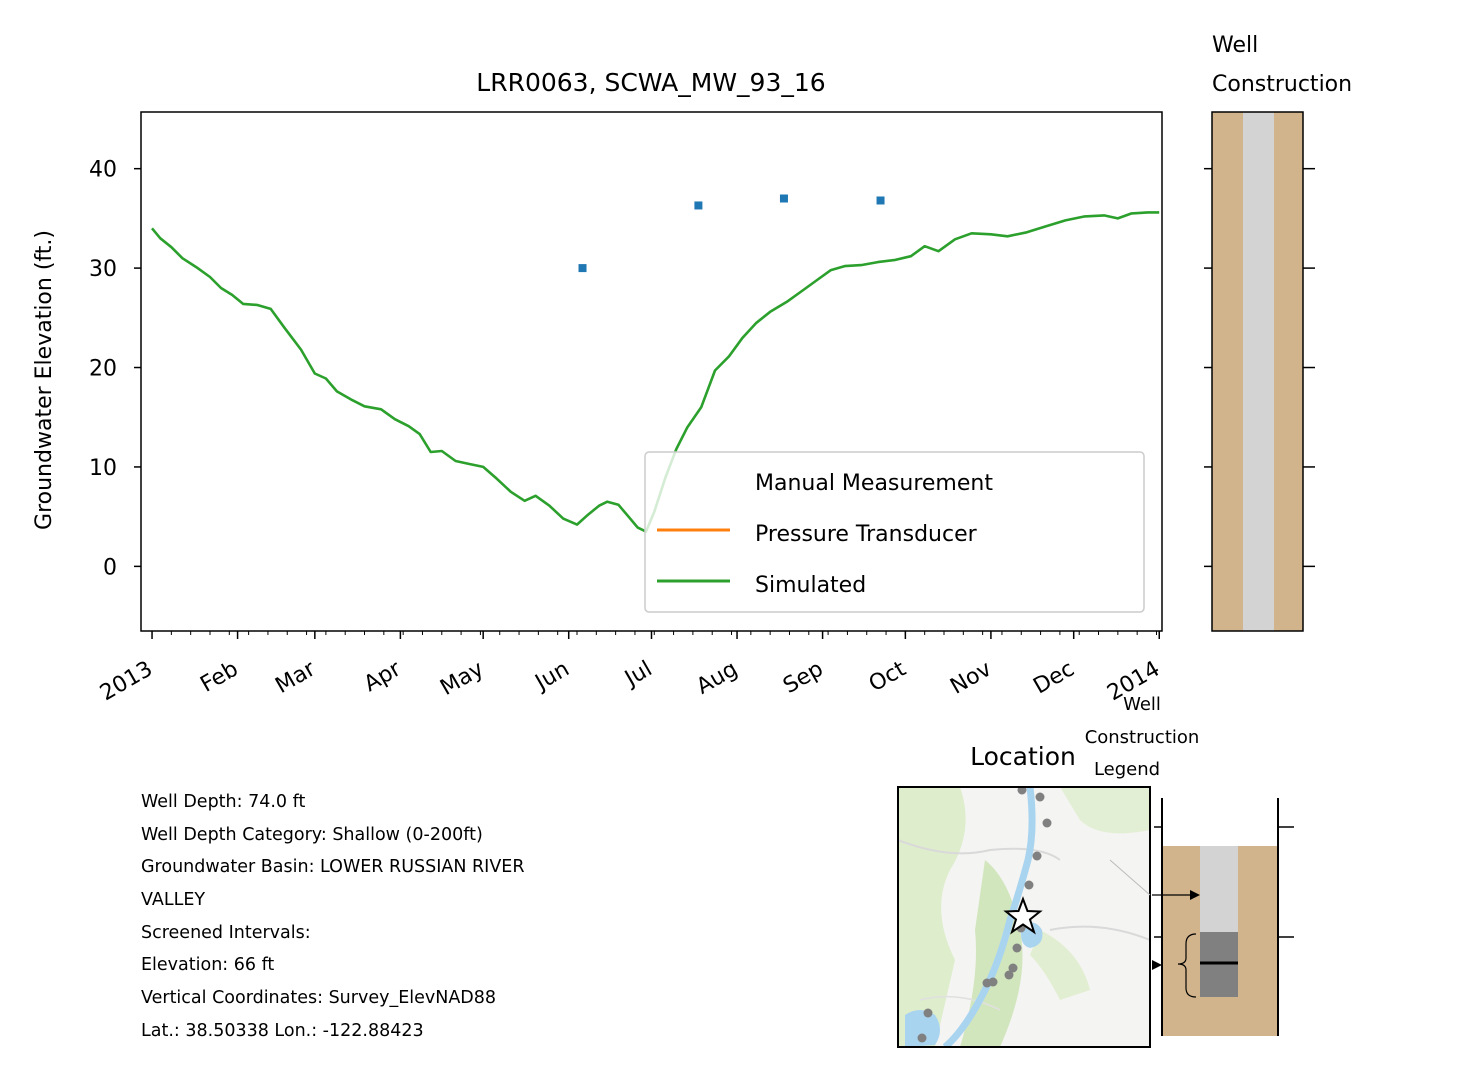 The image size is (1458, 1072). I want to click on legend-box, so click(894, 532).